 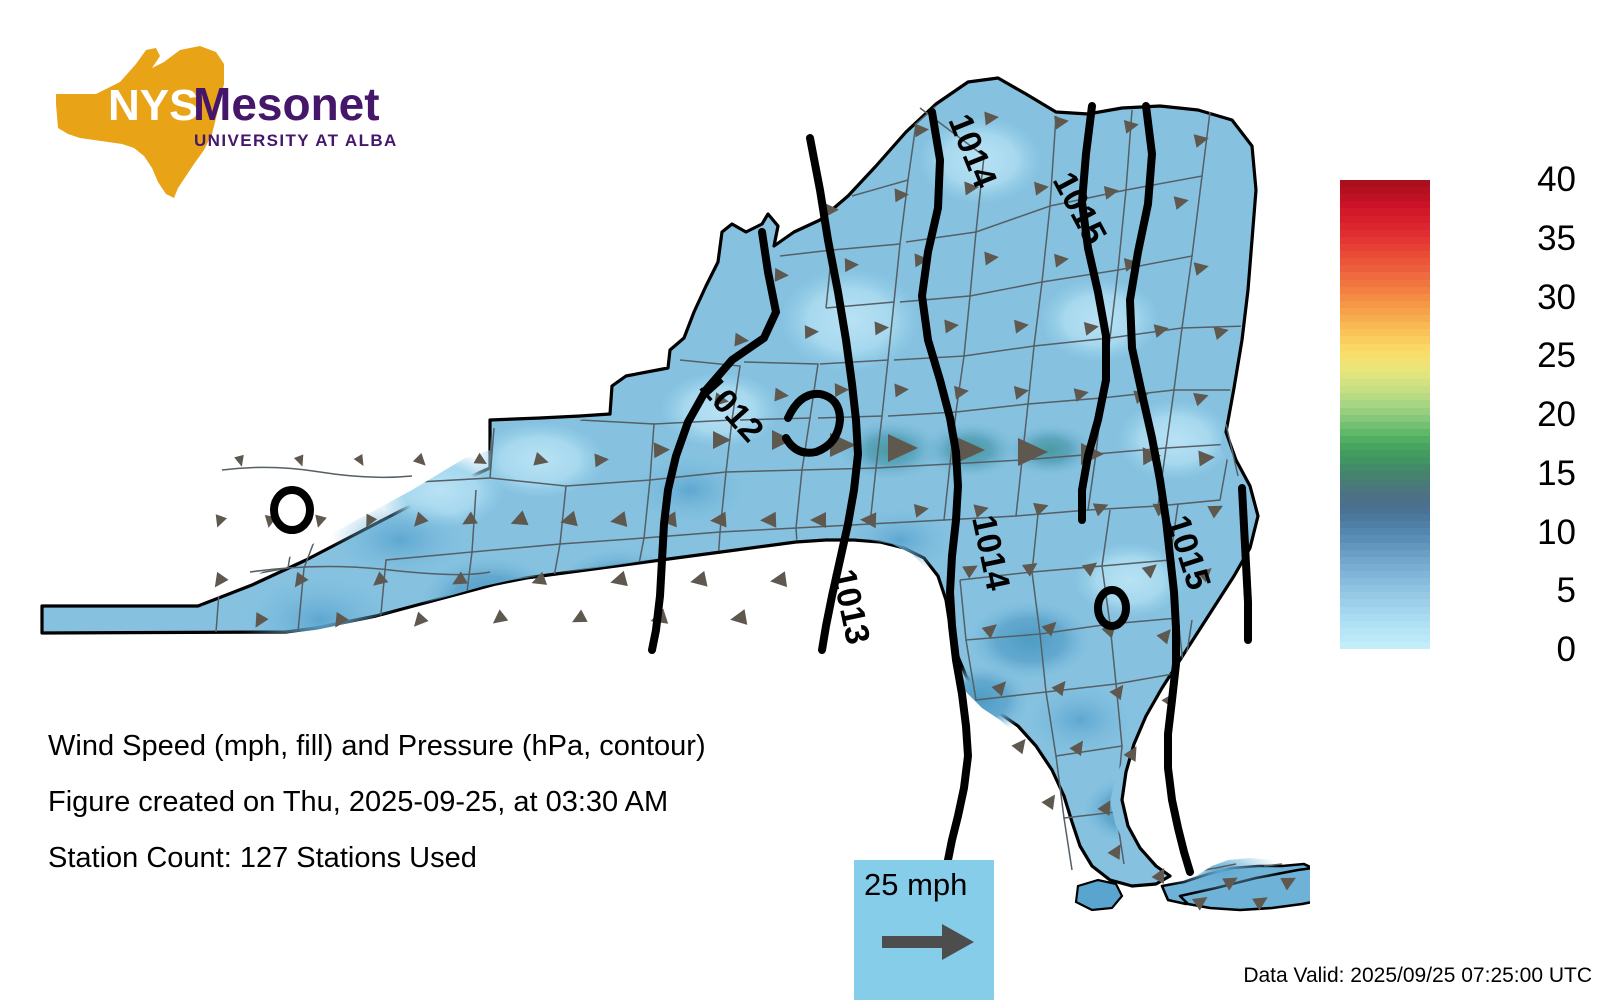 I want to click on colorbar-tick-40: 40, so click(x=1556, y=179).